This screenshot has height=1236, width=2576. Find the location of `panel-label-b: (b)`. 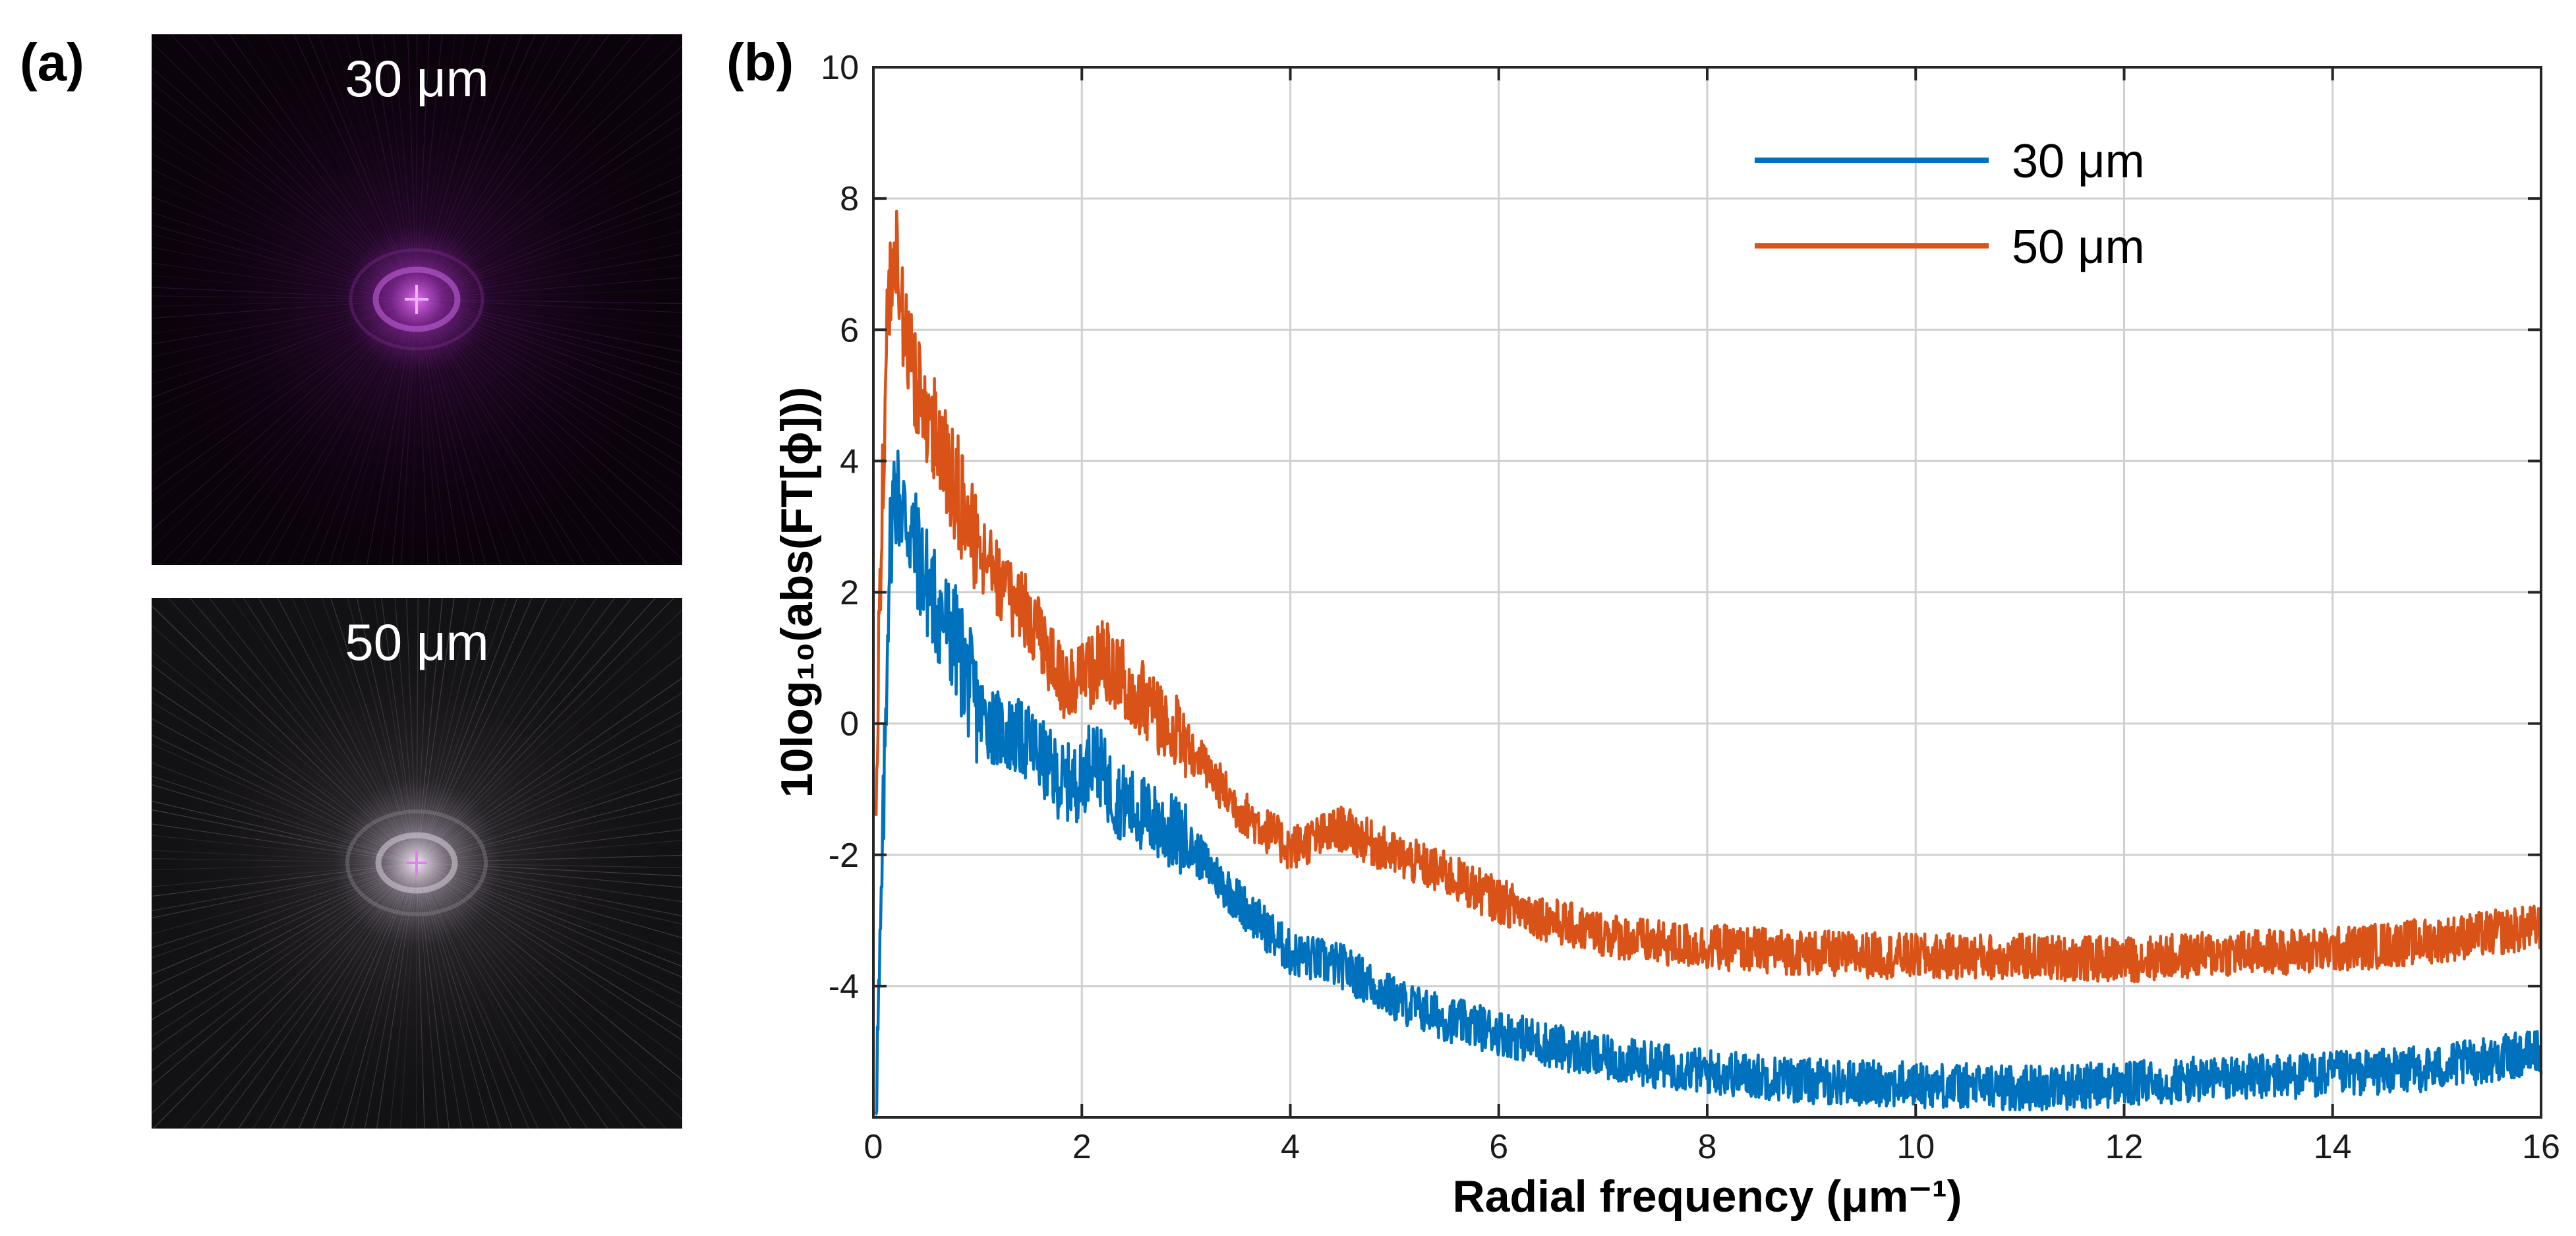

panel-label-b: (b) is located at coordinates (760, 63).